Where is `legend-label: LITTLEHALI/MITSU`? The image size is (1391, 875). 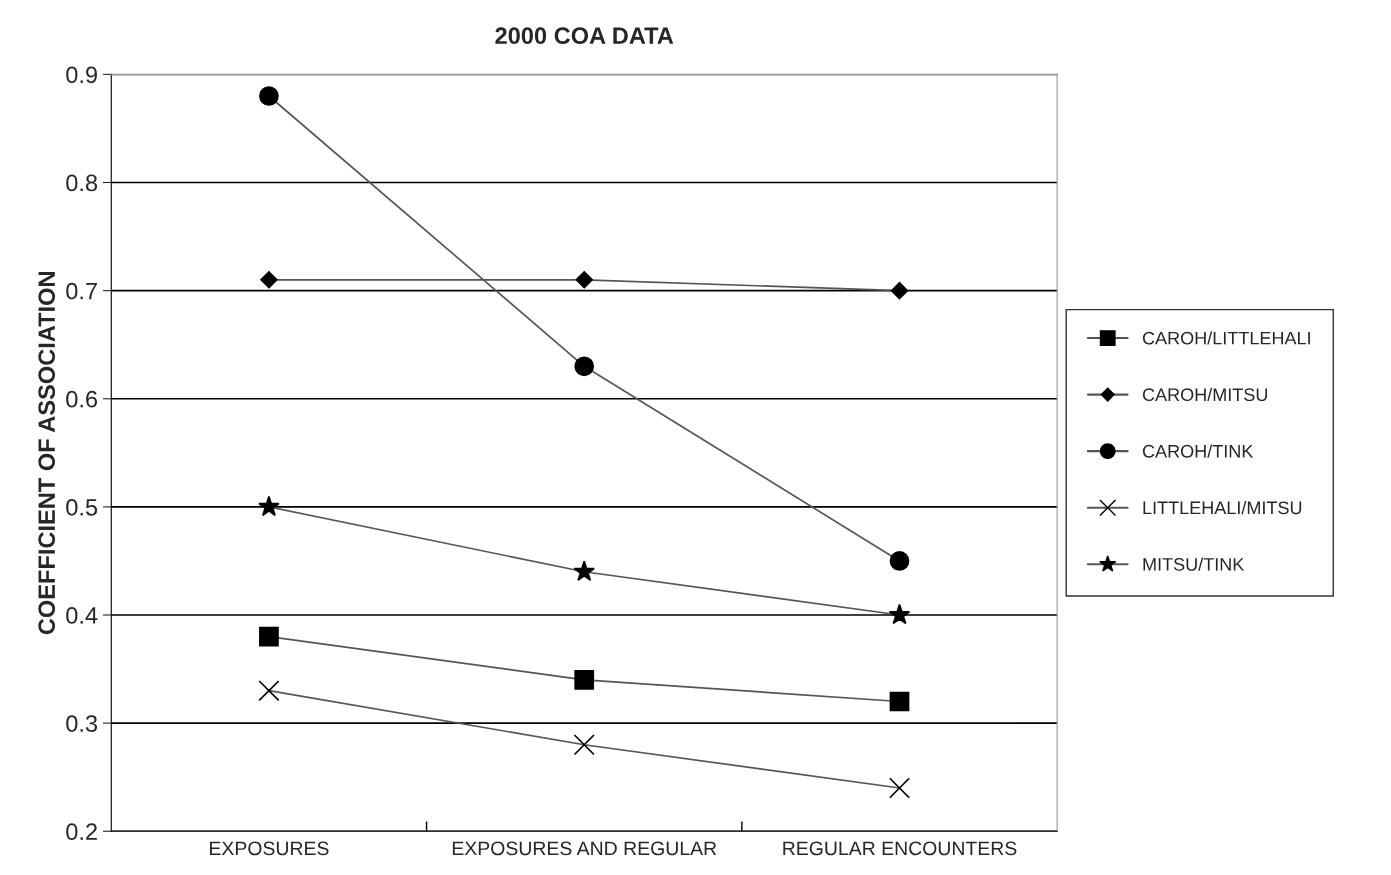
legend-label: LITTLEHALI/MITSU is located at coordinates (1222, 507).